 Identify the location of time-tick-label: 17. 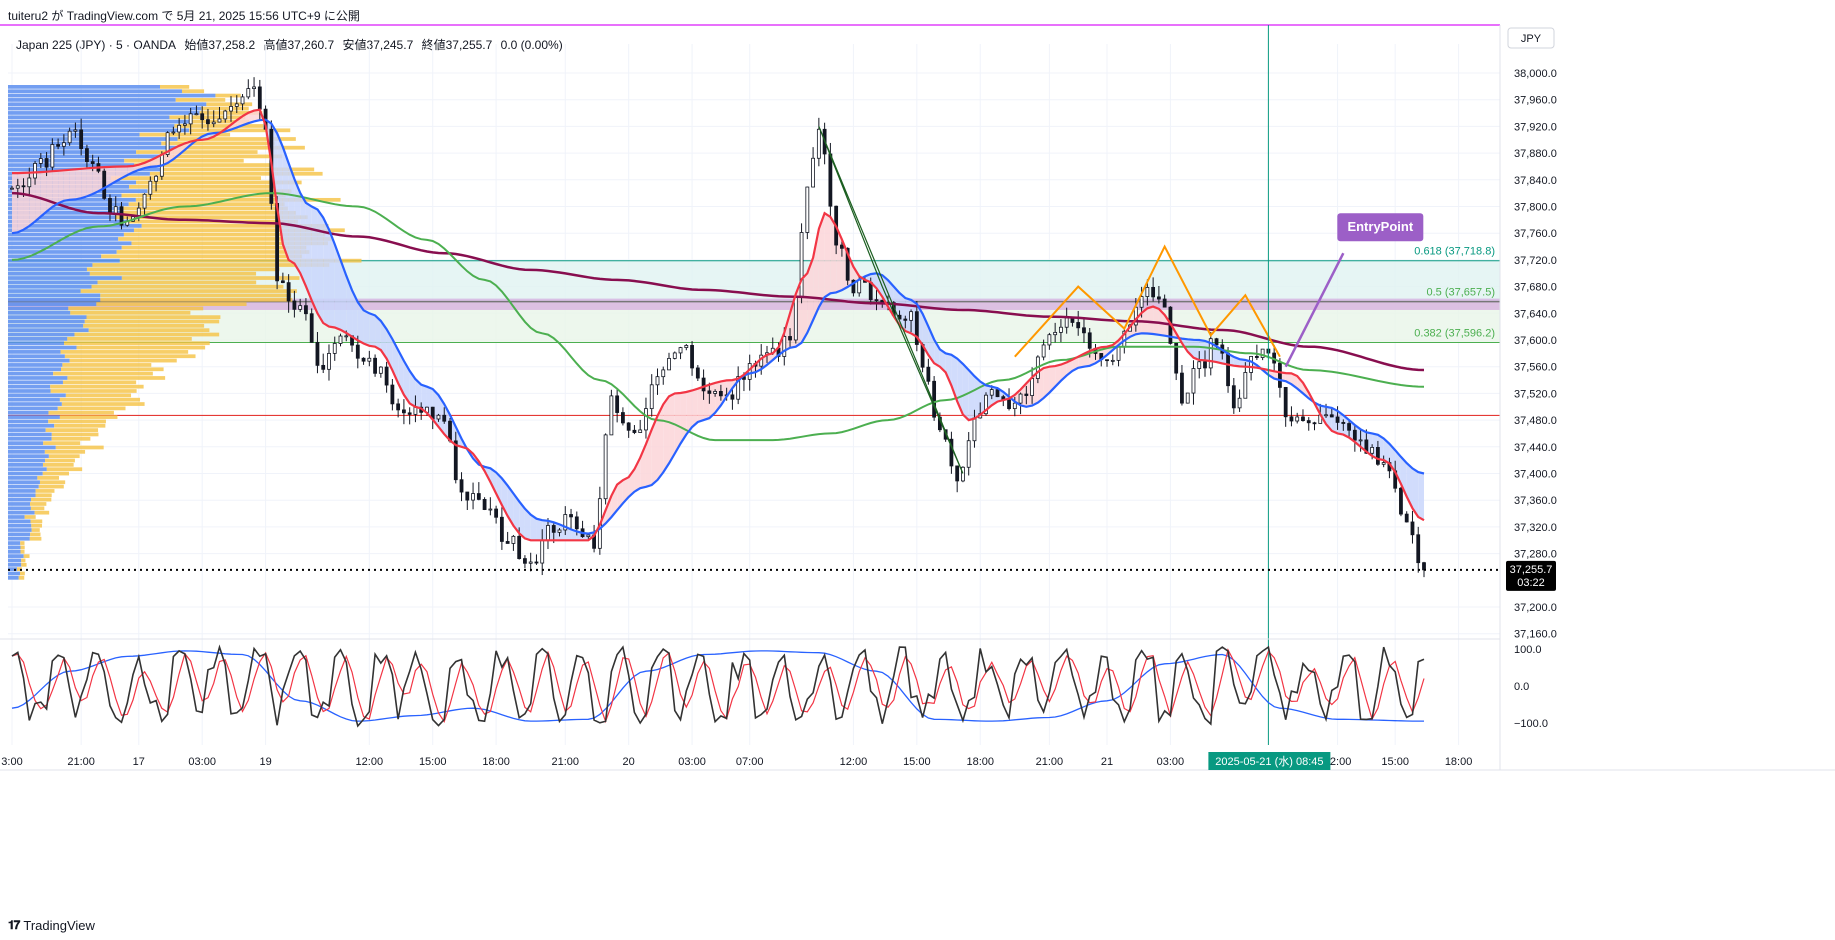
(139, 762).